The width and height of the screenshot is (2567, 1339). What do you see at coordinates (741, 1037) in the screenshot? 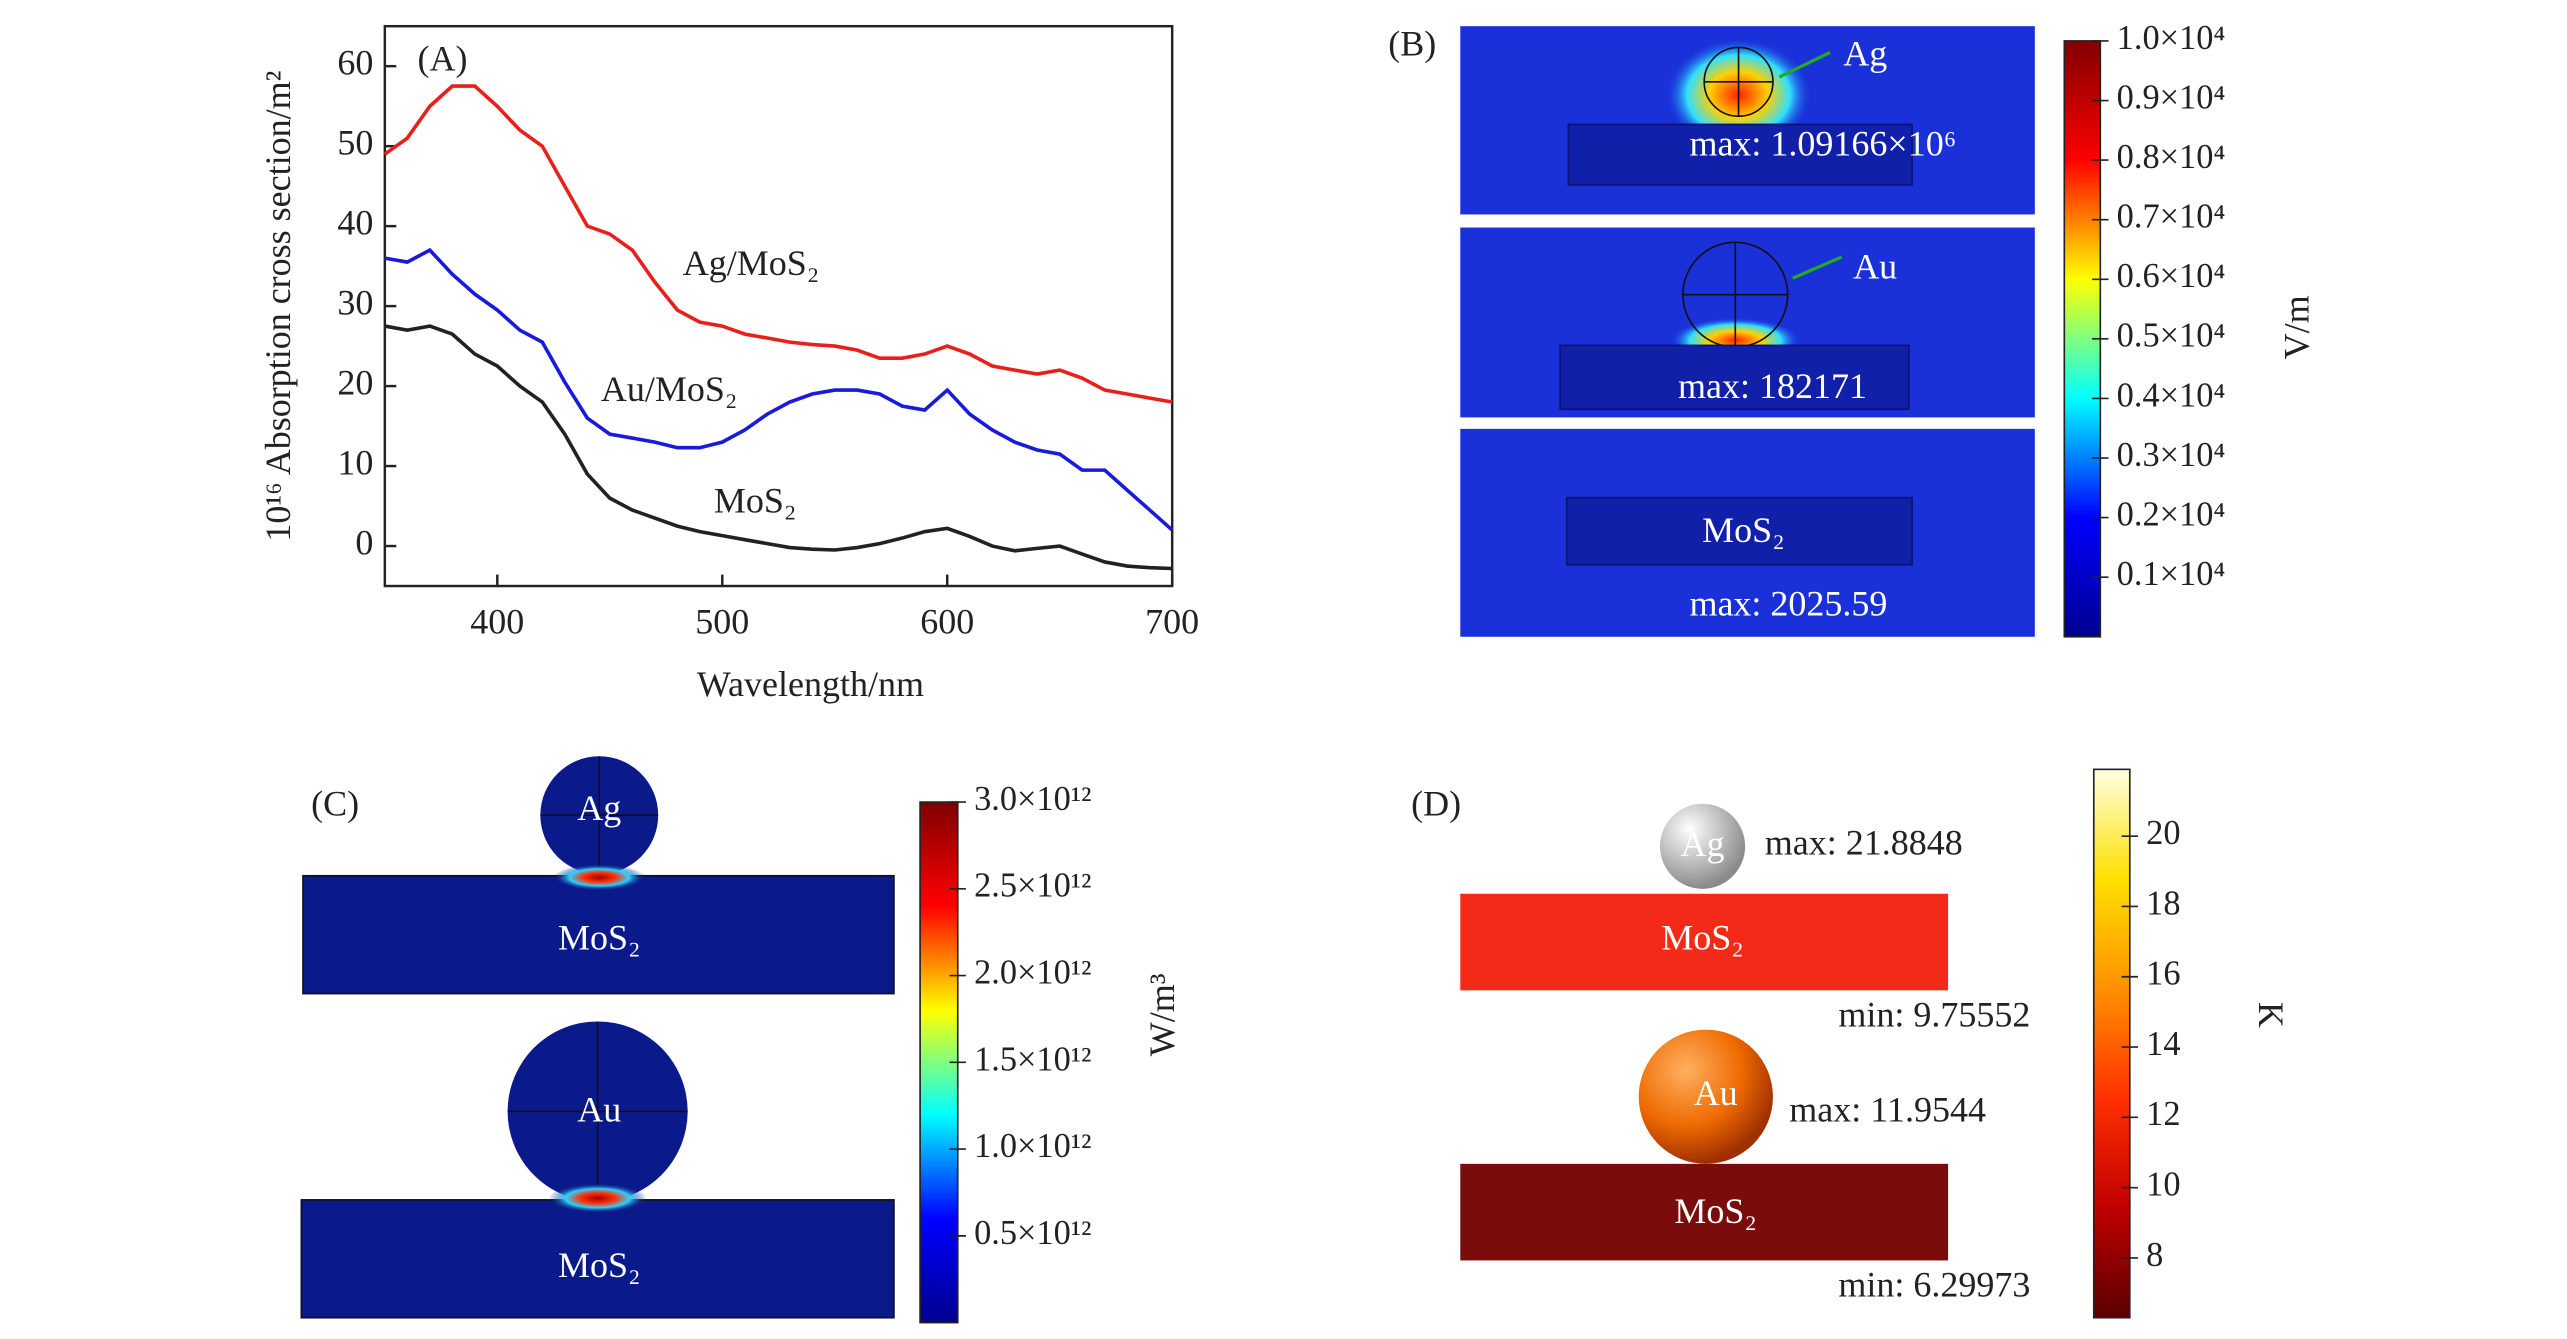
I see `panel-c: (C) Ag MoS₂ Au MoS₂ W/m³` at bounding box center [741, 1037].